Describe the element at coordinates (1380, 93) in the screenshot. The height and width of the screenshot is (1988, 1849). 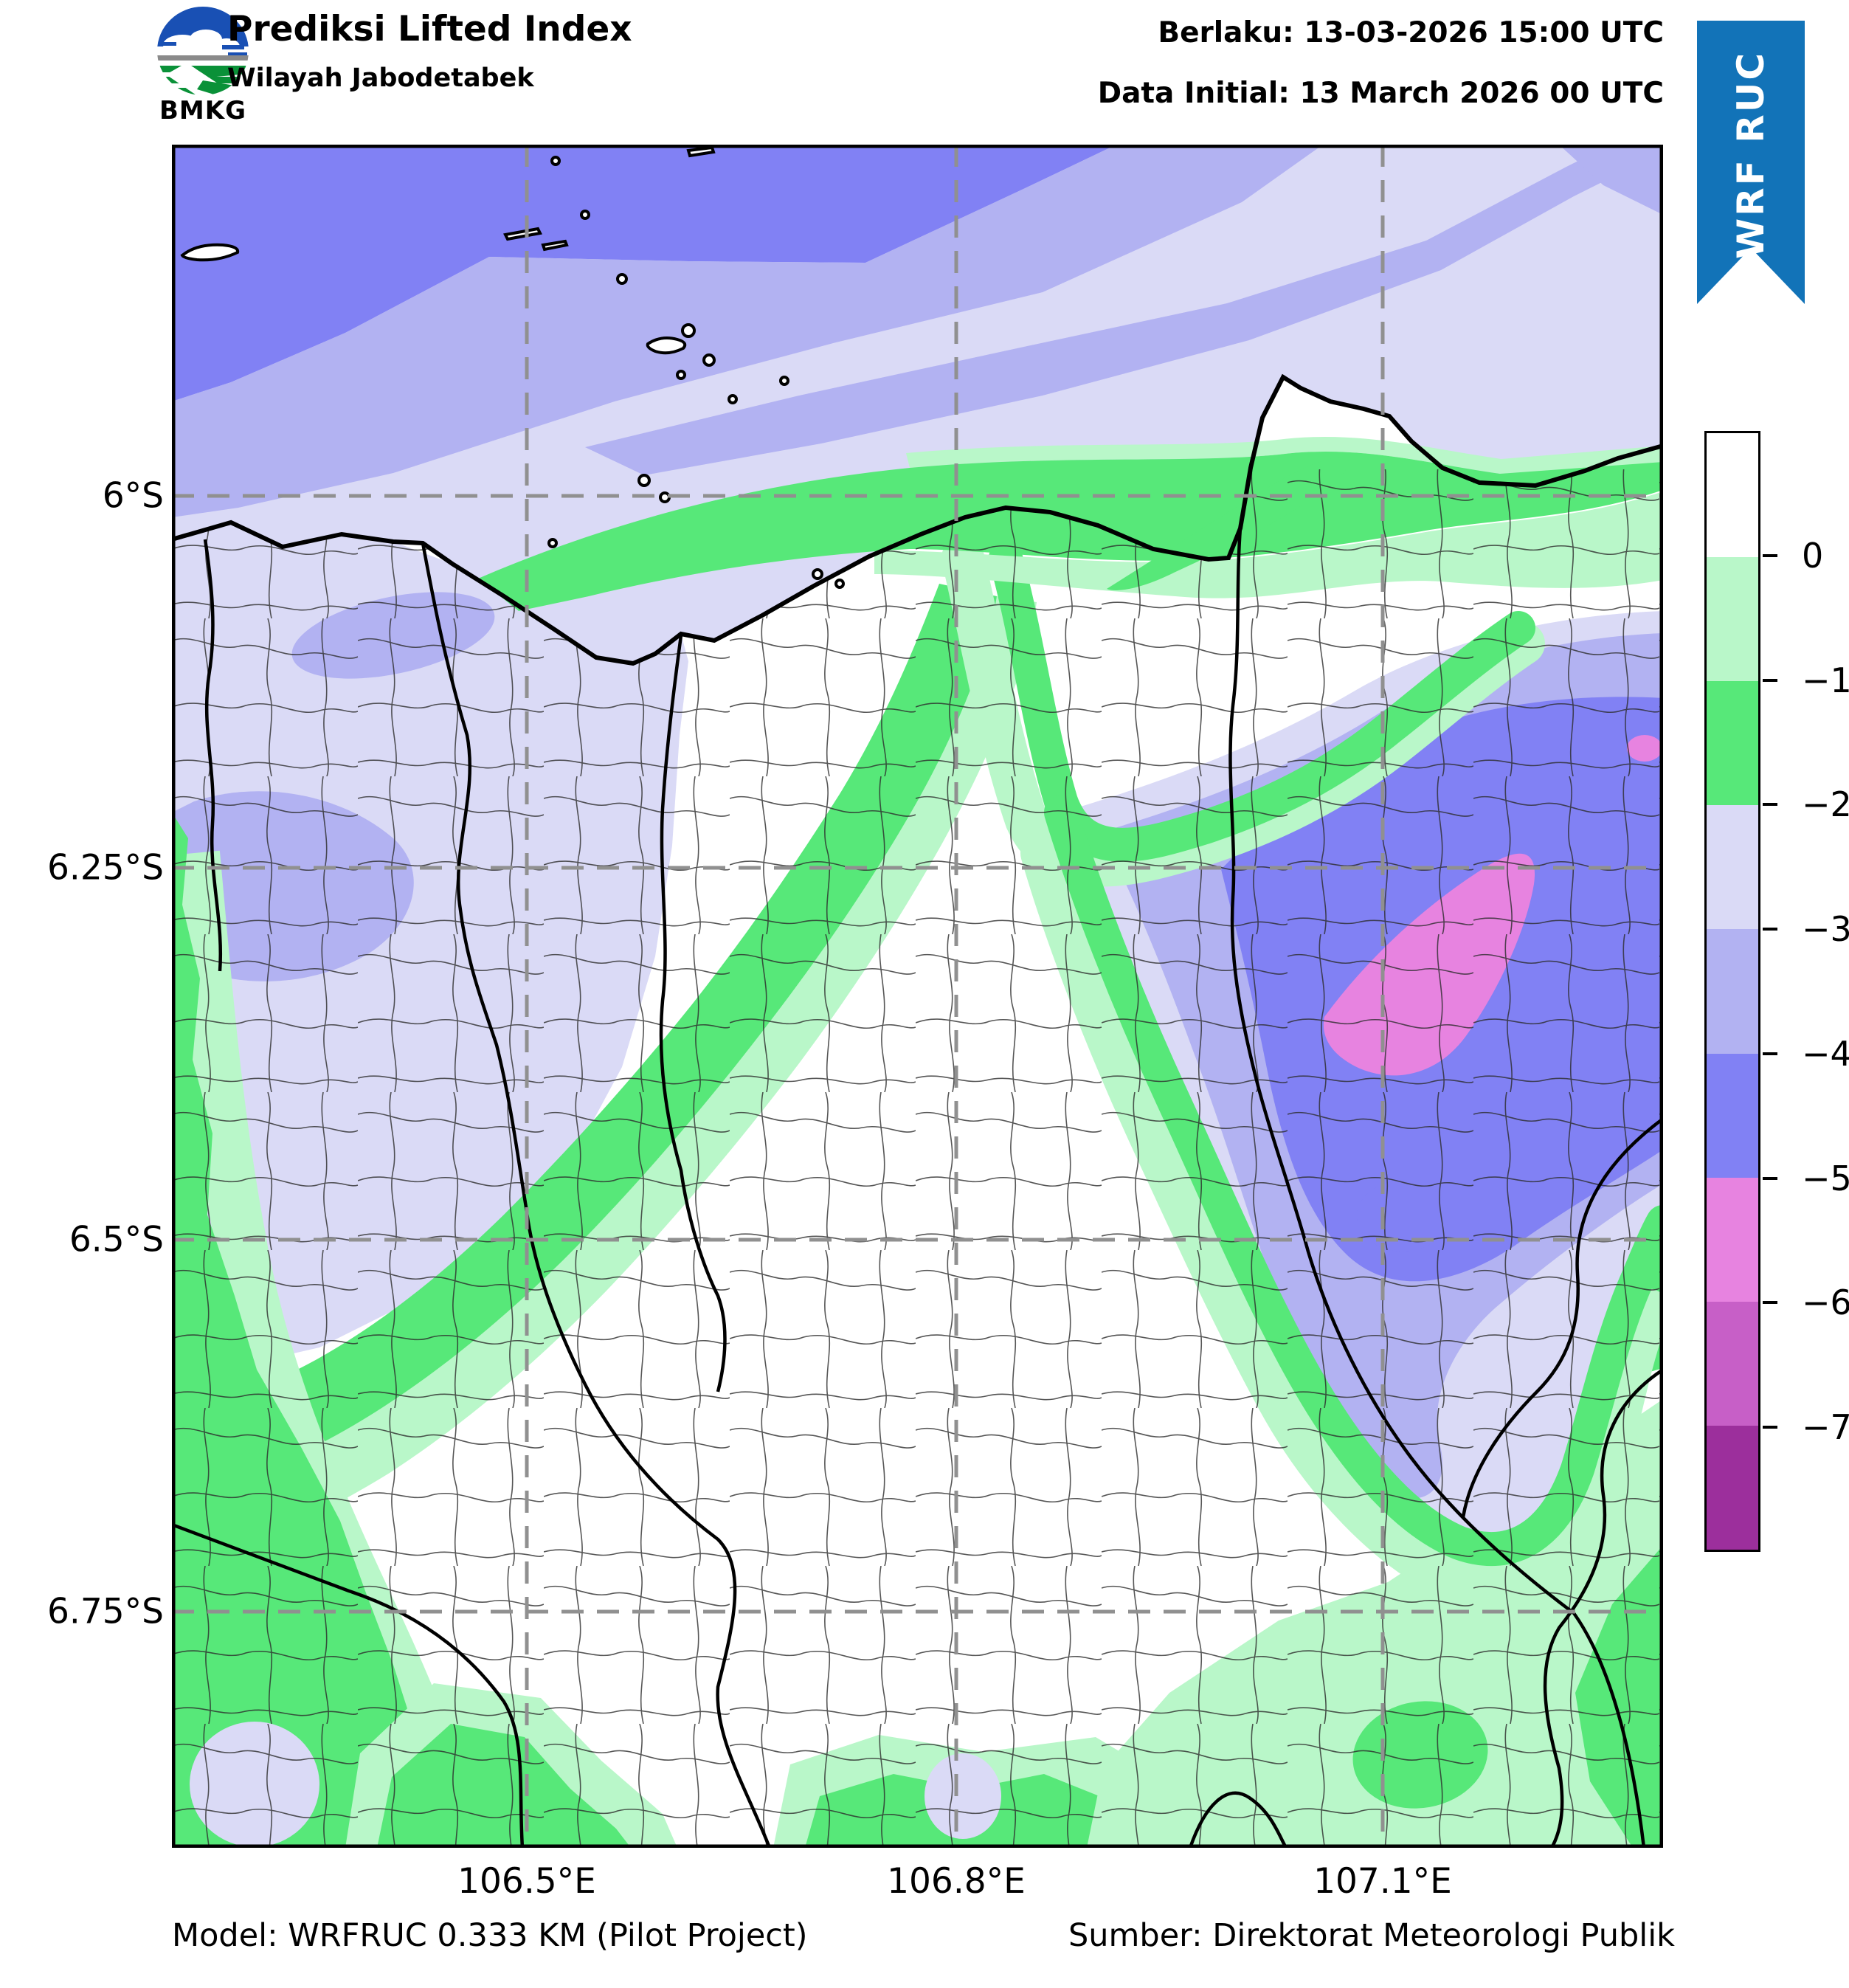
I see `init-time-label: Data Initial: 13 March 2026 00 UTC` at that location.